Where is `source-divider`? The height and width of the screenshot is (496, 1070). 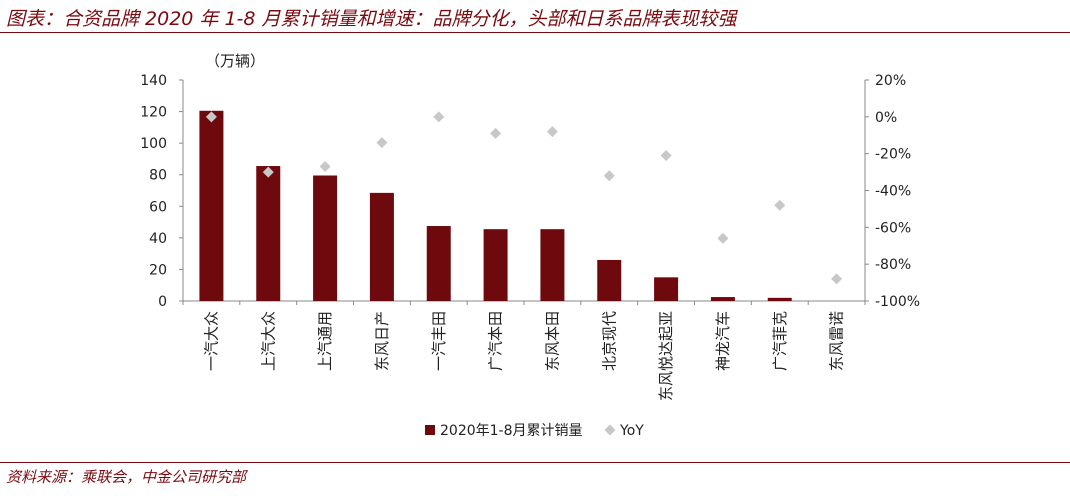
source-divider is located at coordinates (535, 462).